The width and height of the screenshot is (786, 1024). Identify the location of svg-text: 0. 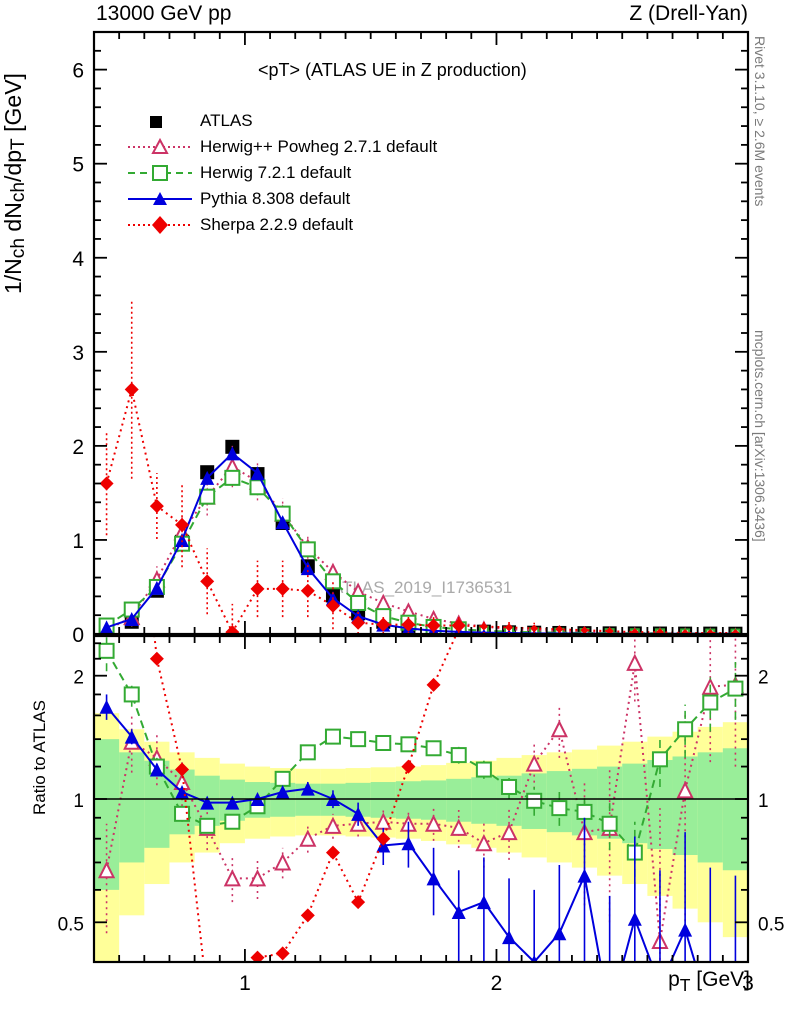
(78, 635).